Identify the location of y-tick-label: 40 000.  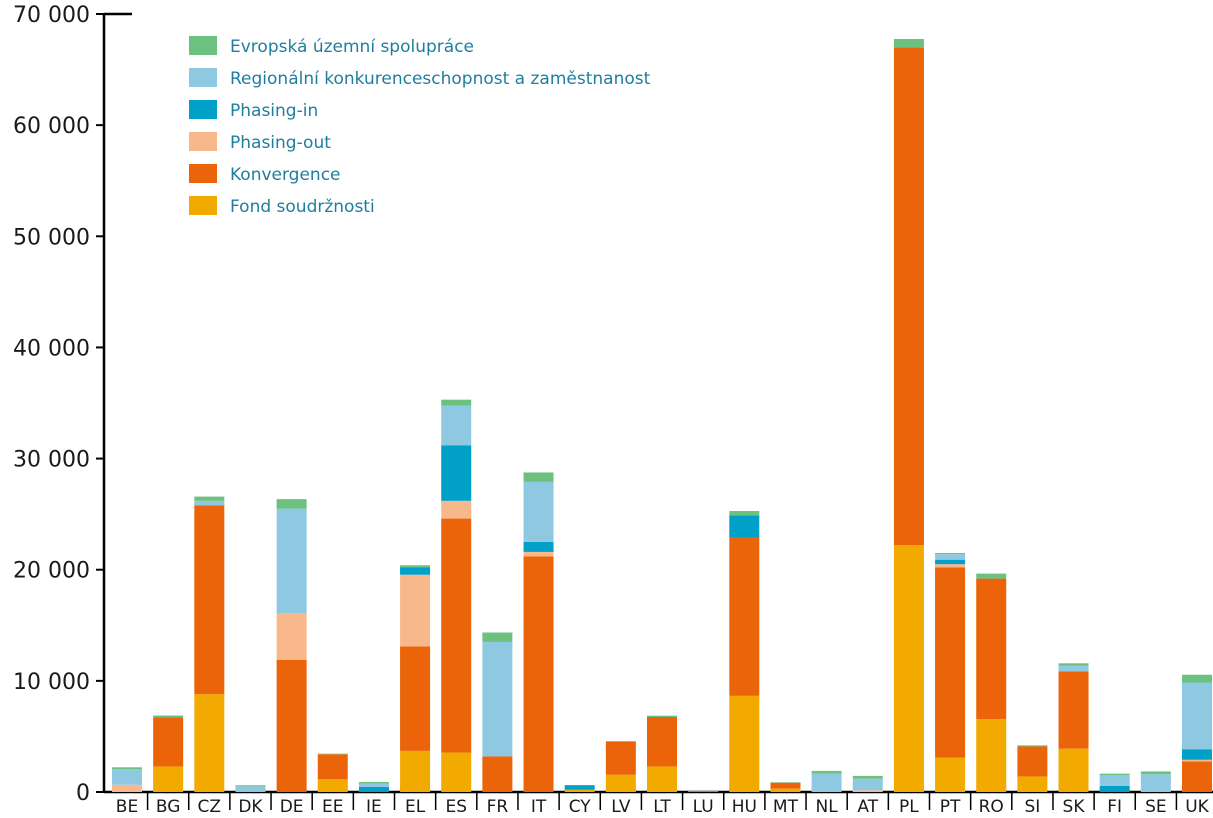
(51, 348).